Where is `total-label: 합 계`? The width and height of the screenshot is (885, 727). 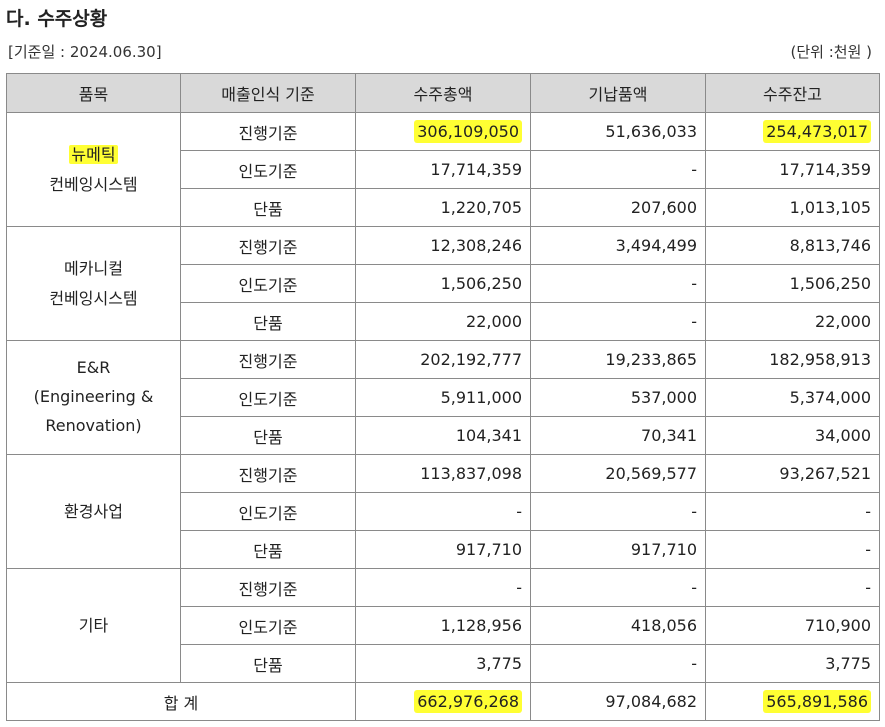 total-label: 합 계 is located at coordinates (181, 701).